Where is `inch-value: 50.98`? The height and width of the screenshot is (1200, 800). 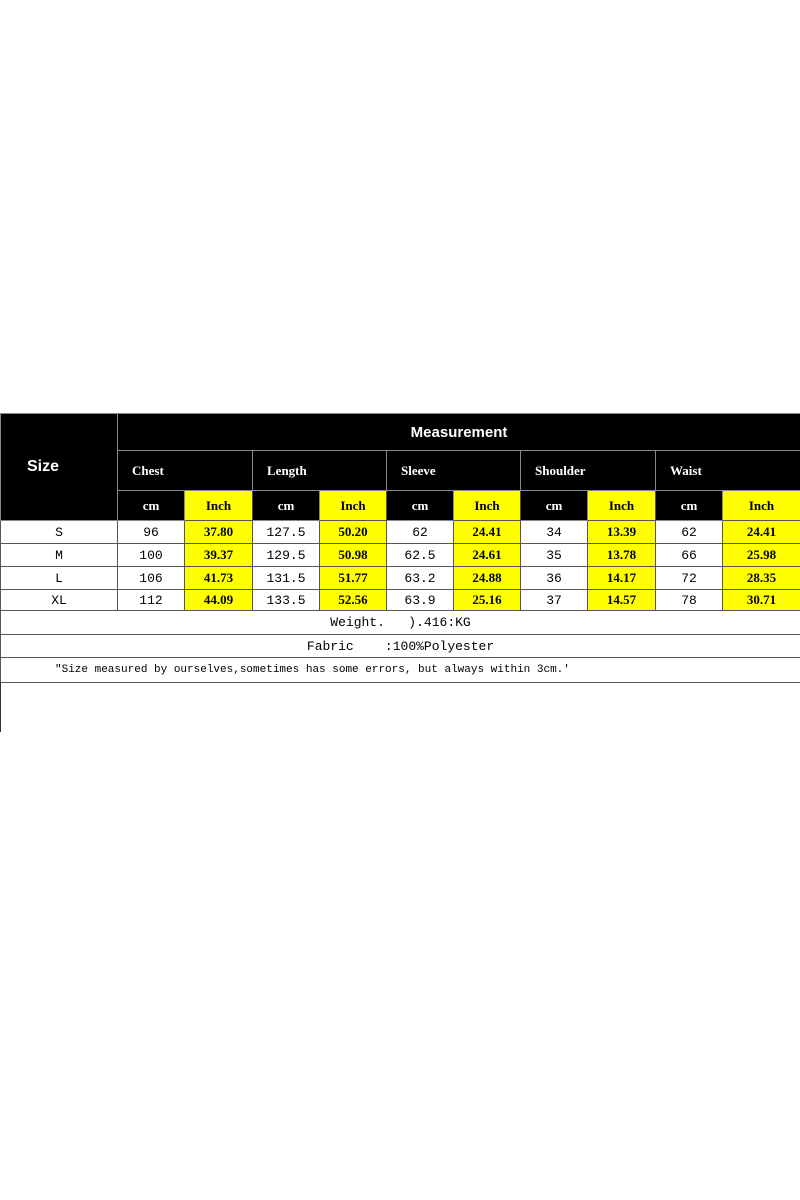
inch-value: 50.98 is located at coordinates (353, 555).